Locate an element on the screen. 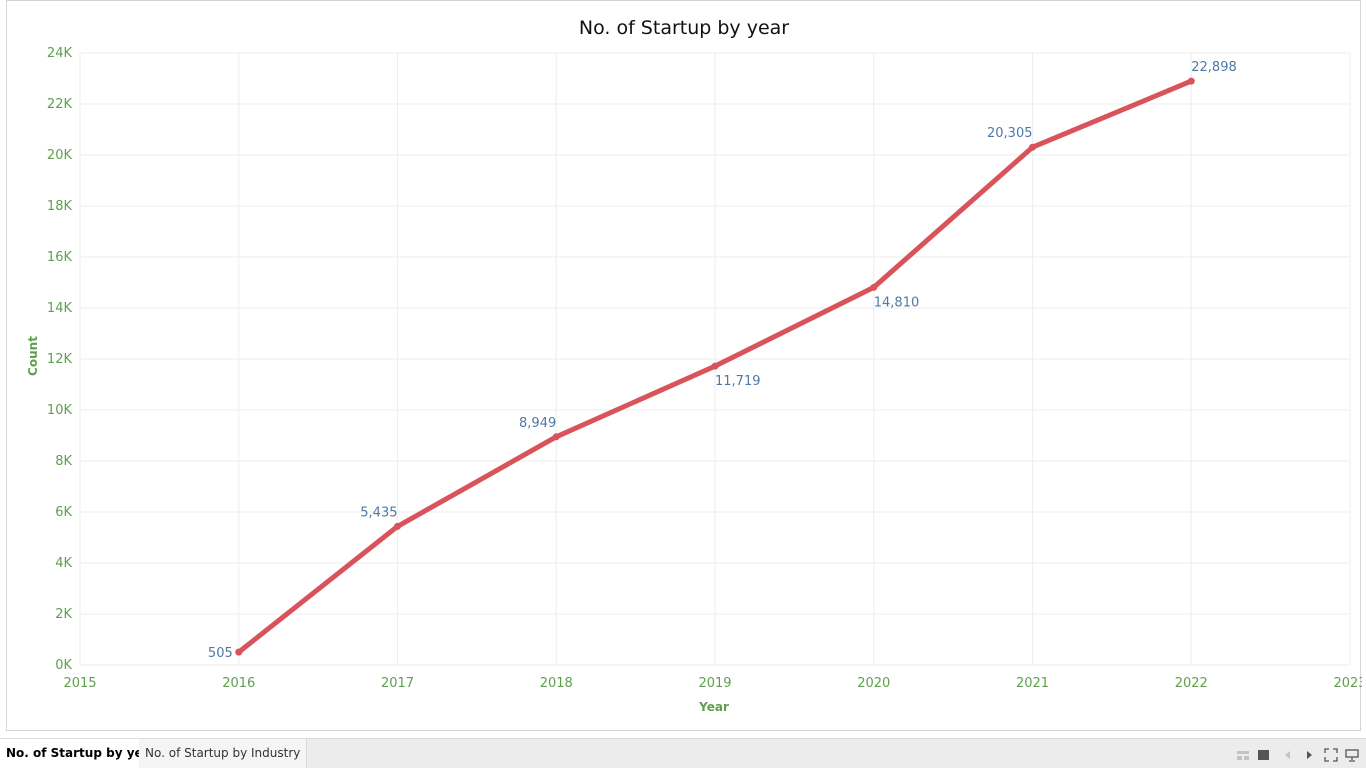 The height and width of the screenshot is (768, 1366). data-label: 505 is located at coordinates (220, 653).